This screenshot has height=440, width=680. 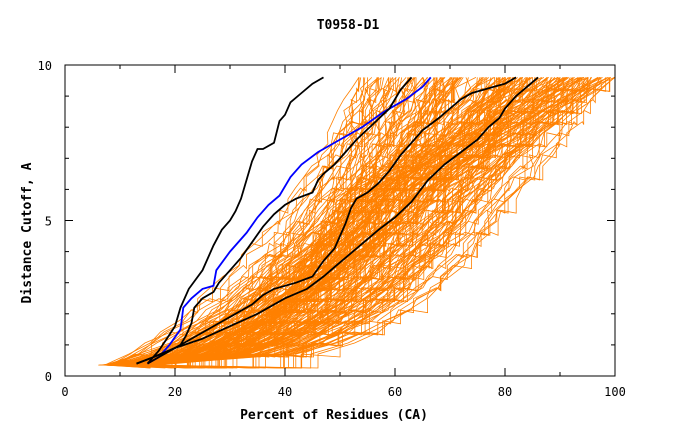 I want to click on y-tick-label: 0, so click(x=48, y=377).